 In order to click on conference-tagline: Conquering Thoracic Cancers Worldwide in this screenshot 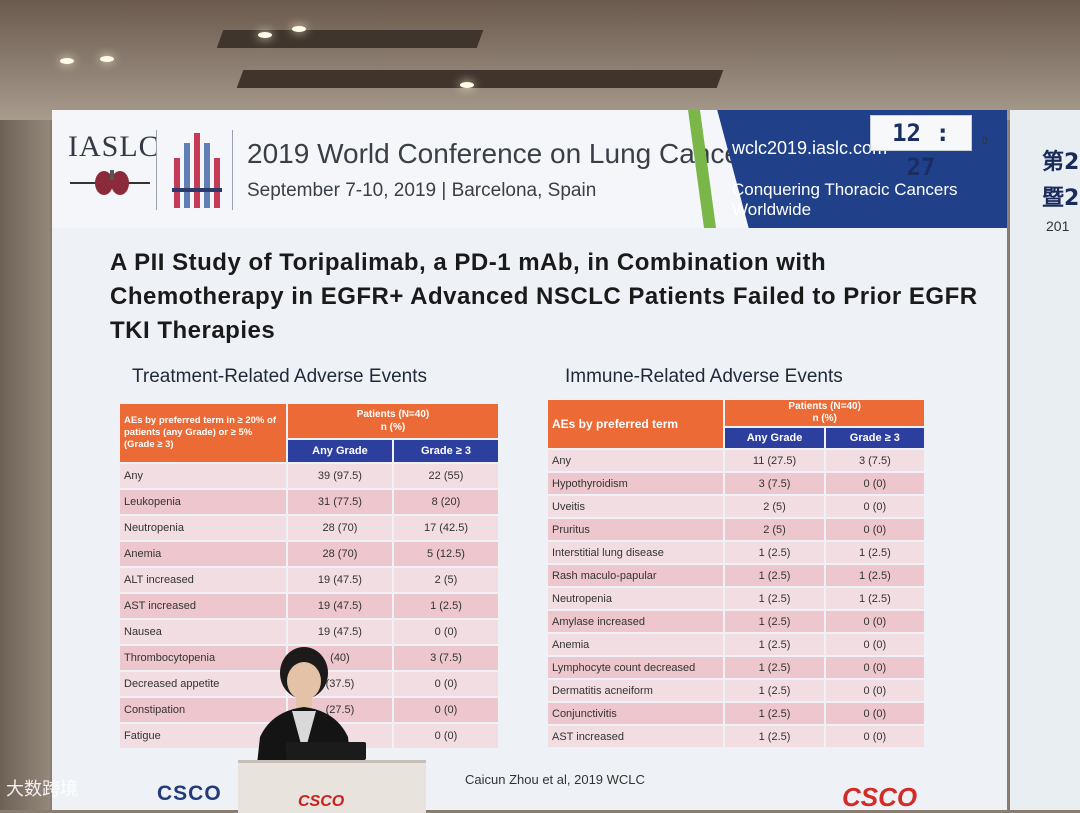, I will do `click(845, 199)`.